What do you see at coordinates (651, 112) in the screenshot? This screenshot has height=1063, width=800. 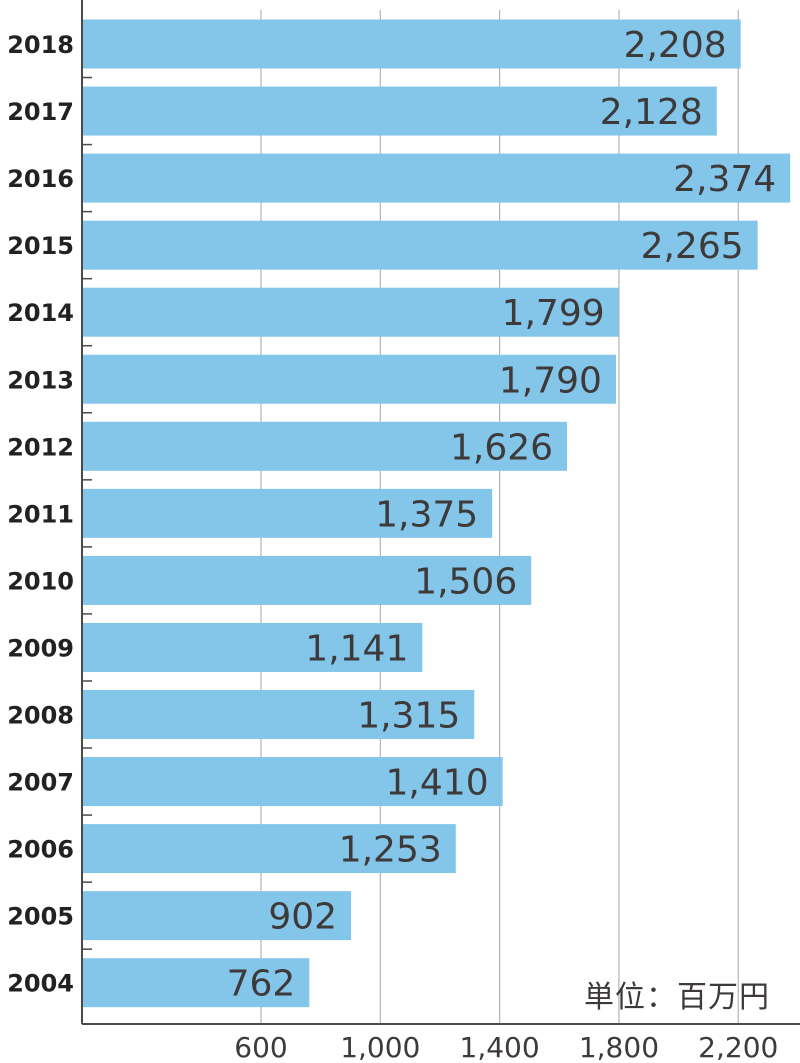 I see `value-label: 2,128` at bounding box center [651, 112].